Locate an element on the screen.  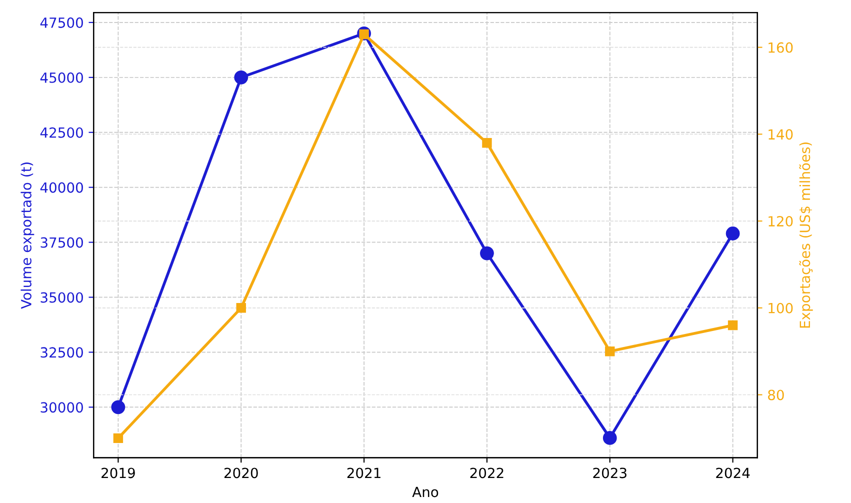
y2-tick-label: 140 is located at coordinates (780, 134).